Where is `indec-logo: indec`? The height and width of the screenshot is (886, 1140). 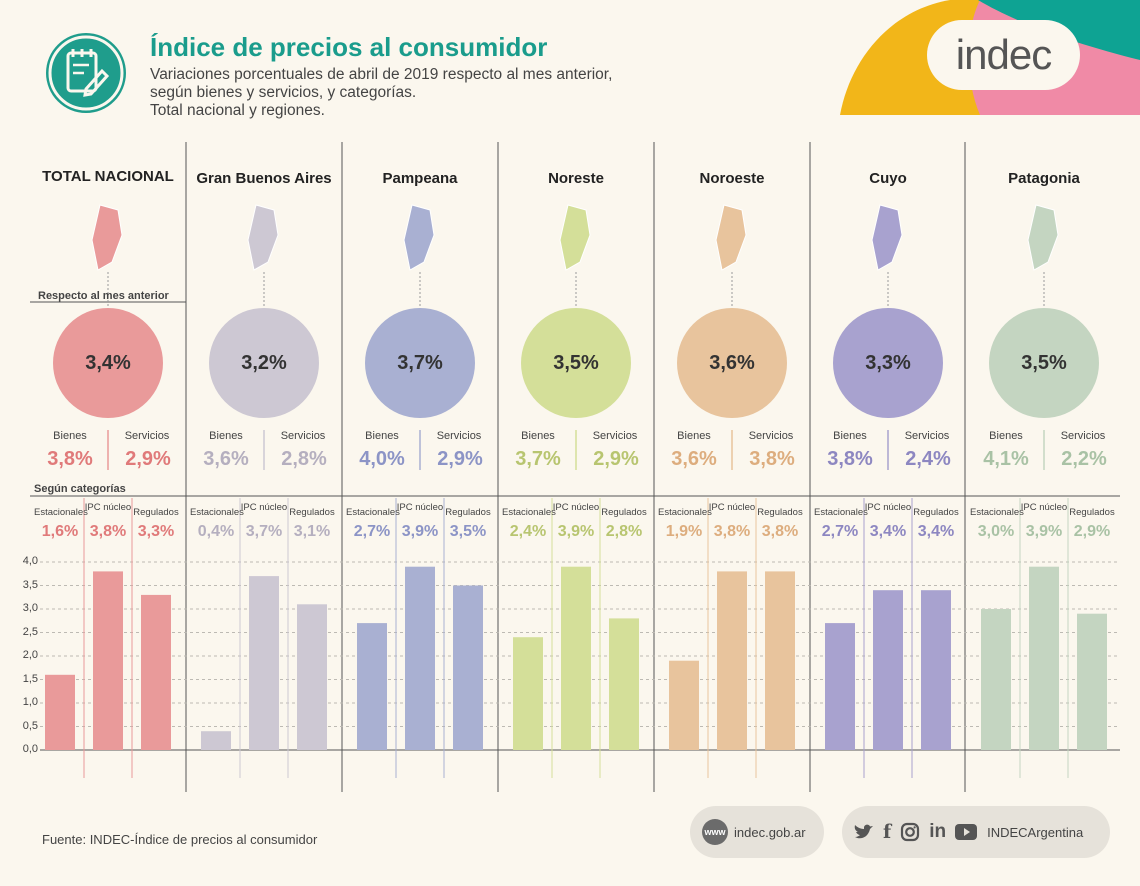 indec-logo: indec is located at coordinates (1003, 55).